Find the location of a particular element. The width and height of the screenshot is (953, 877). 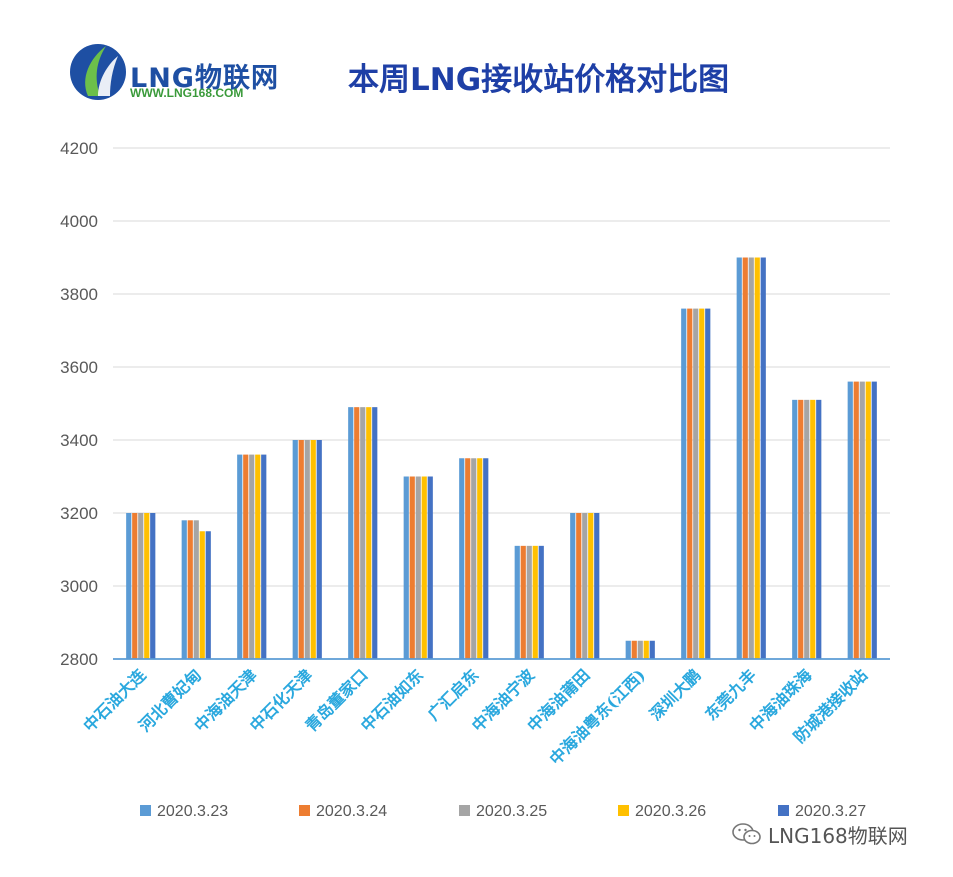

legend-label: 2020.3.26 is located at coordinates (670, 811).